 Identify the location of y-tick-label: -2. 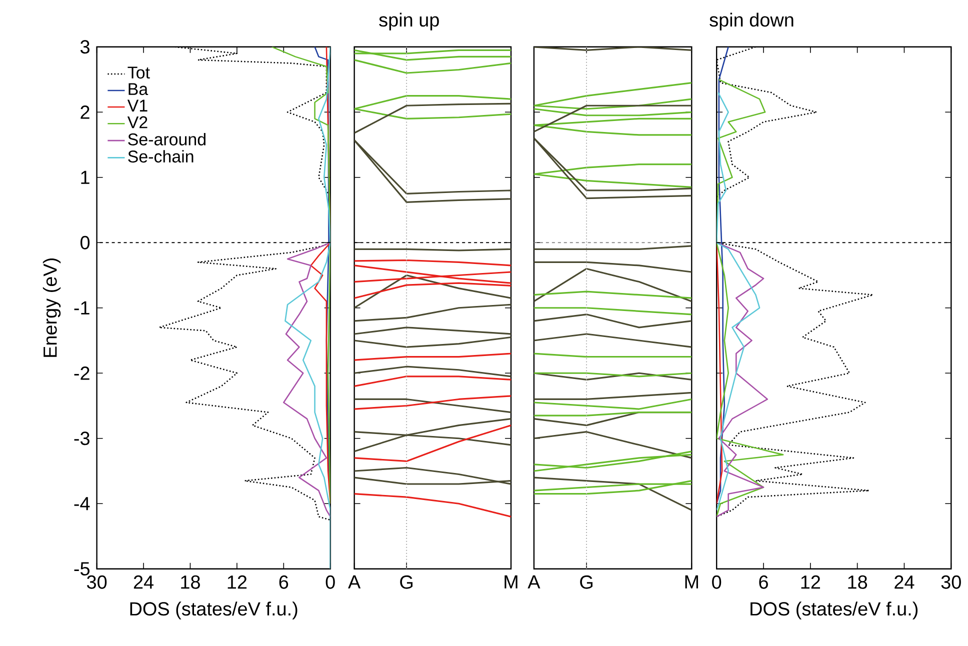
(82, 373).